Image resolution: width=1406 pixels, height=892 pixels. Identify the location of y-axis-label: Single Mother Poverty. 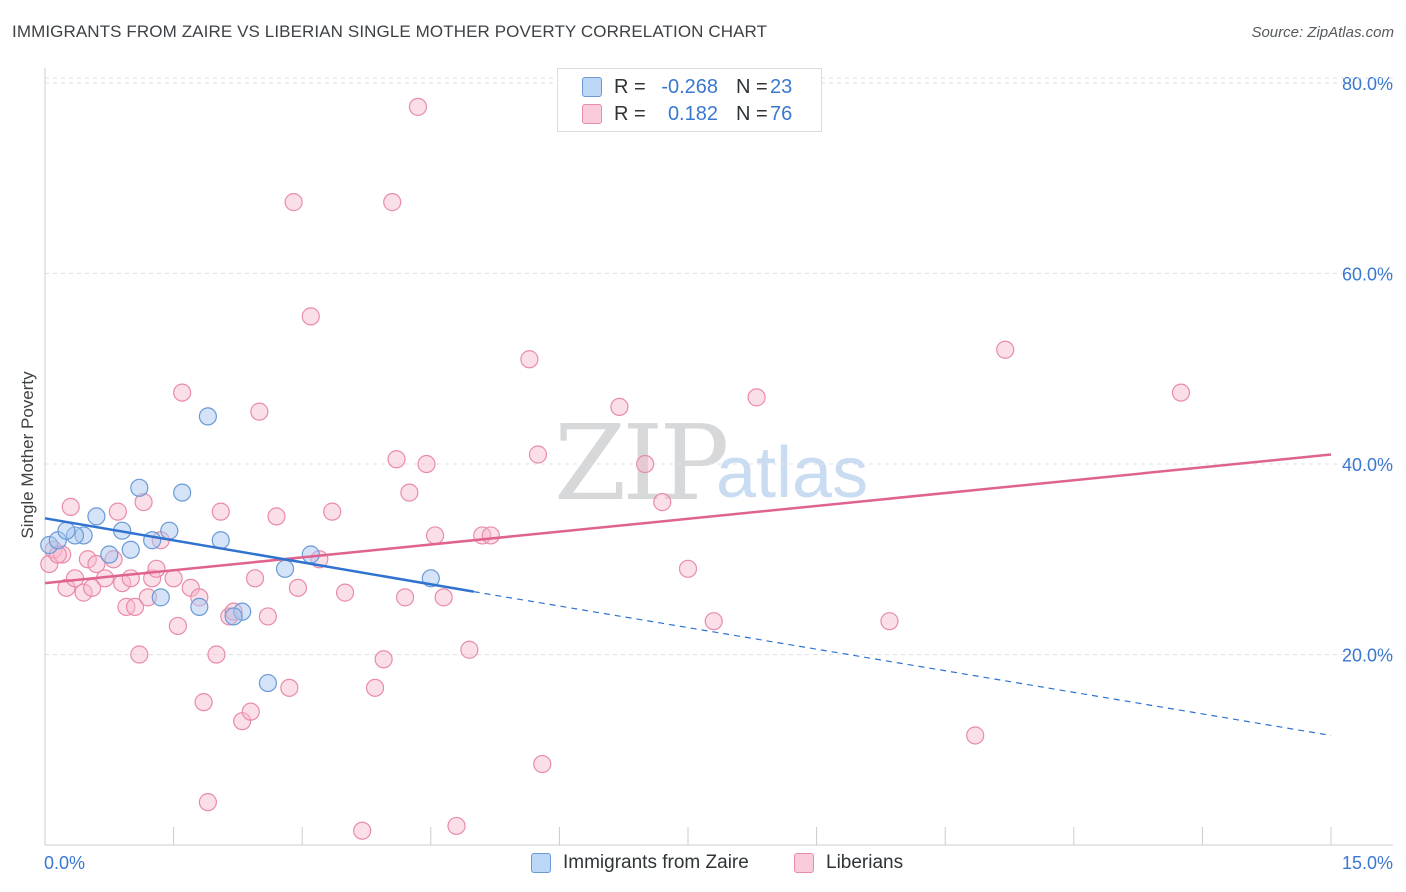
(27, 455).